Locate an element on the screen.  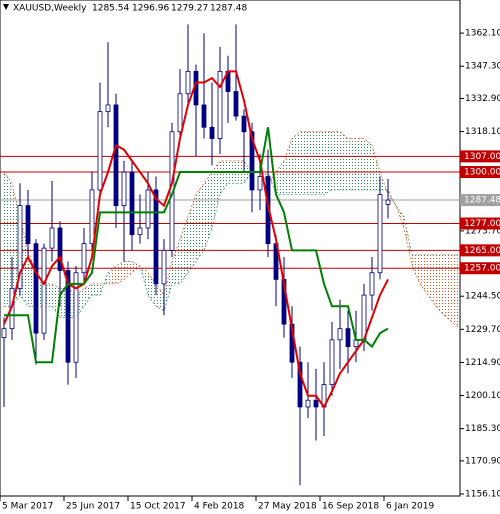
y-tick-label: 1200.10 is located at coordinates (482, 396).